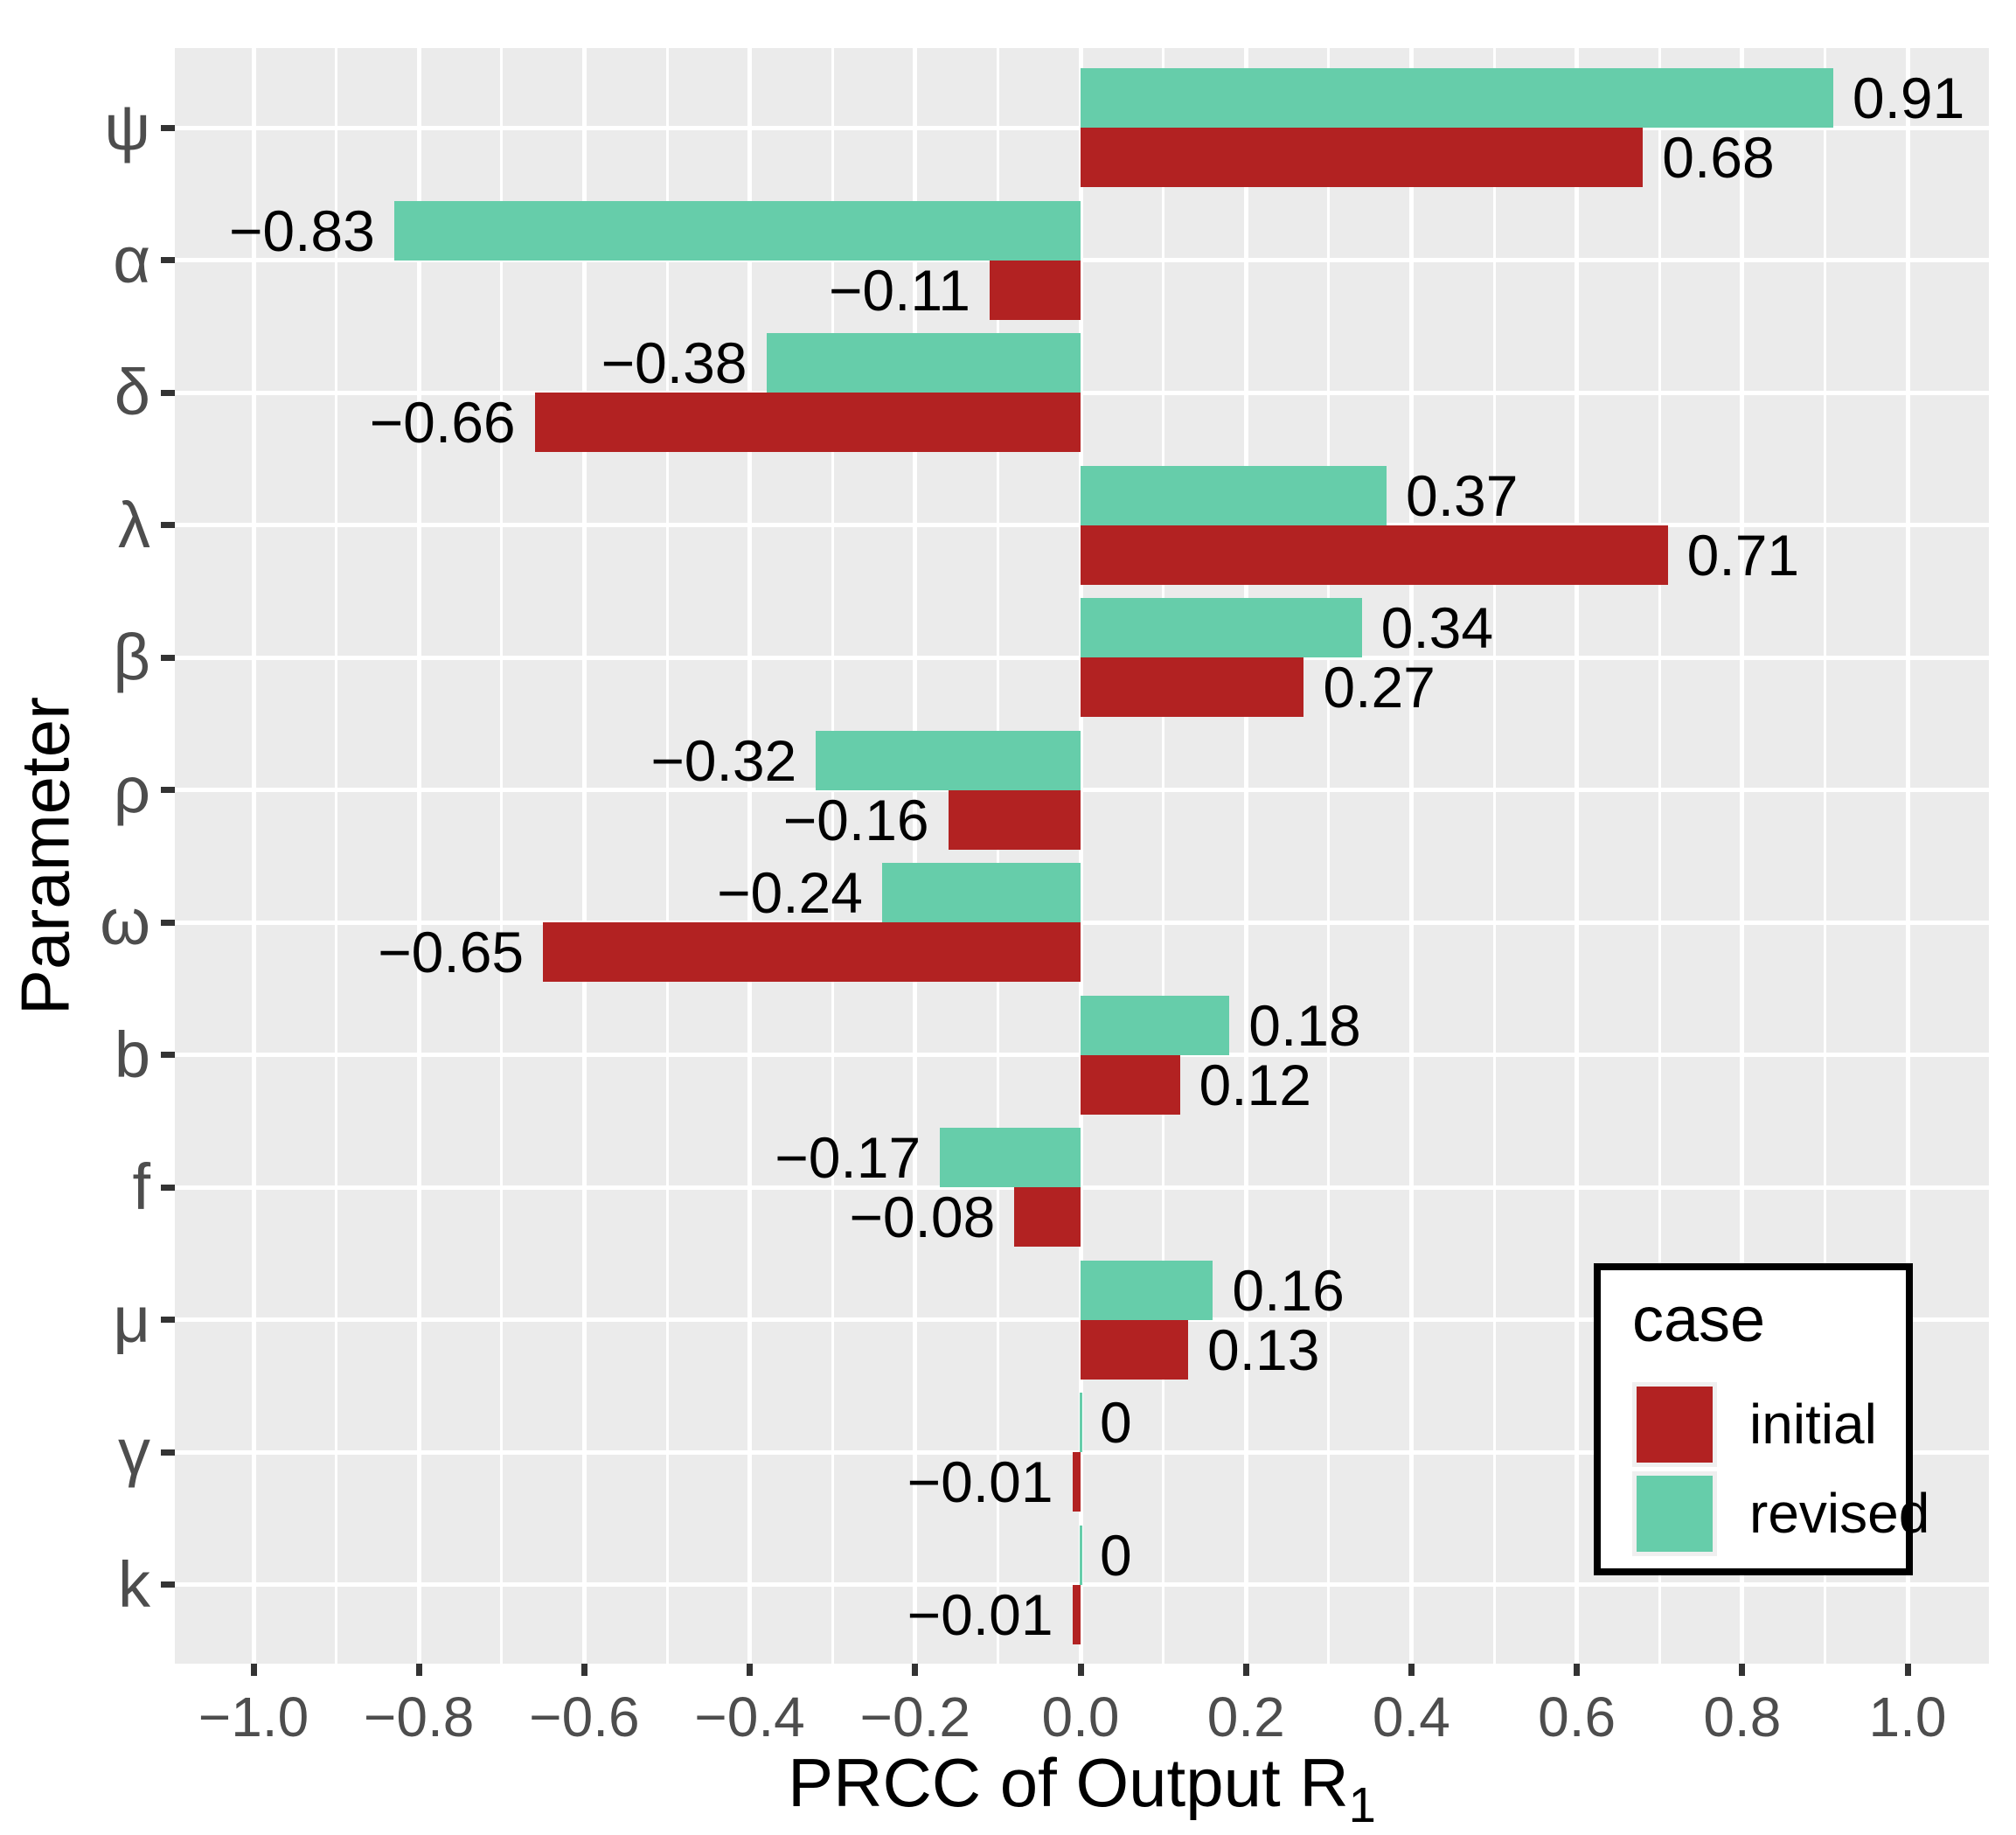 Image resolution: width=2016 pixels, height=1835 pixels. I want to click on bar-label-revised-μ: 0.16, so click(1288, 1290).